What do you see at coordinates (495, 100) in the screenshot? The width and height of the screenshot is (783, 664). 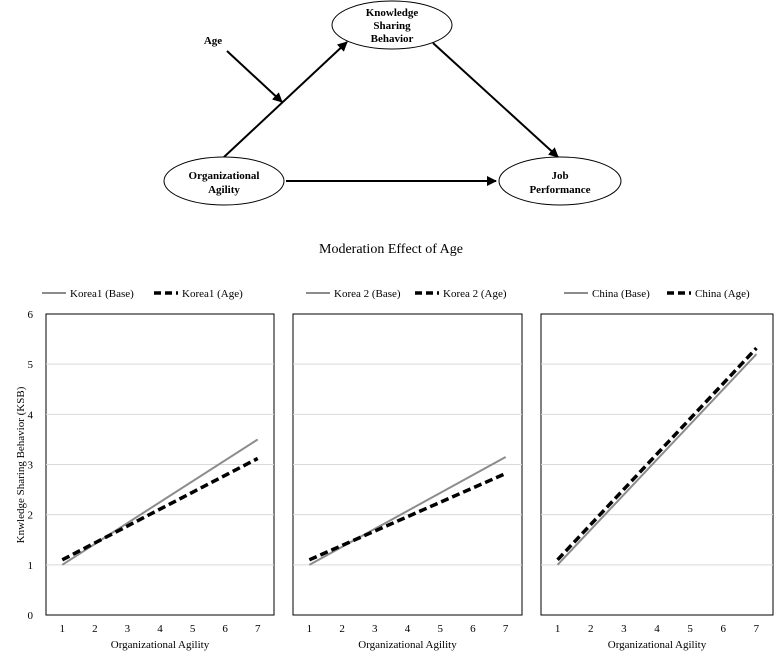 I see `arrow-ksb-to-jp` at bounding box center [495, 100].